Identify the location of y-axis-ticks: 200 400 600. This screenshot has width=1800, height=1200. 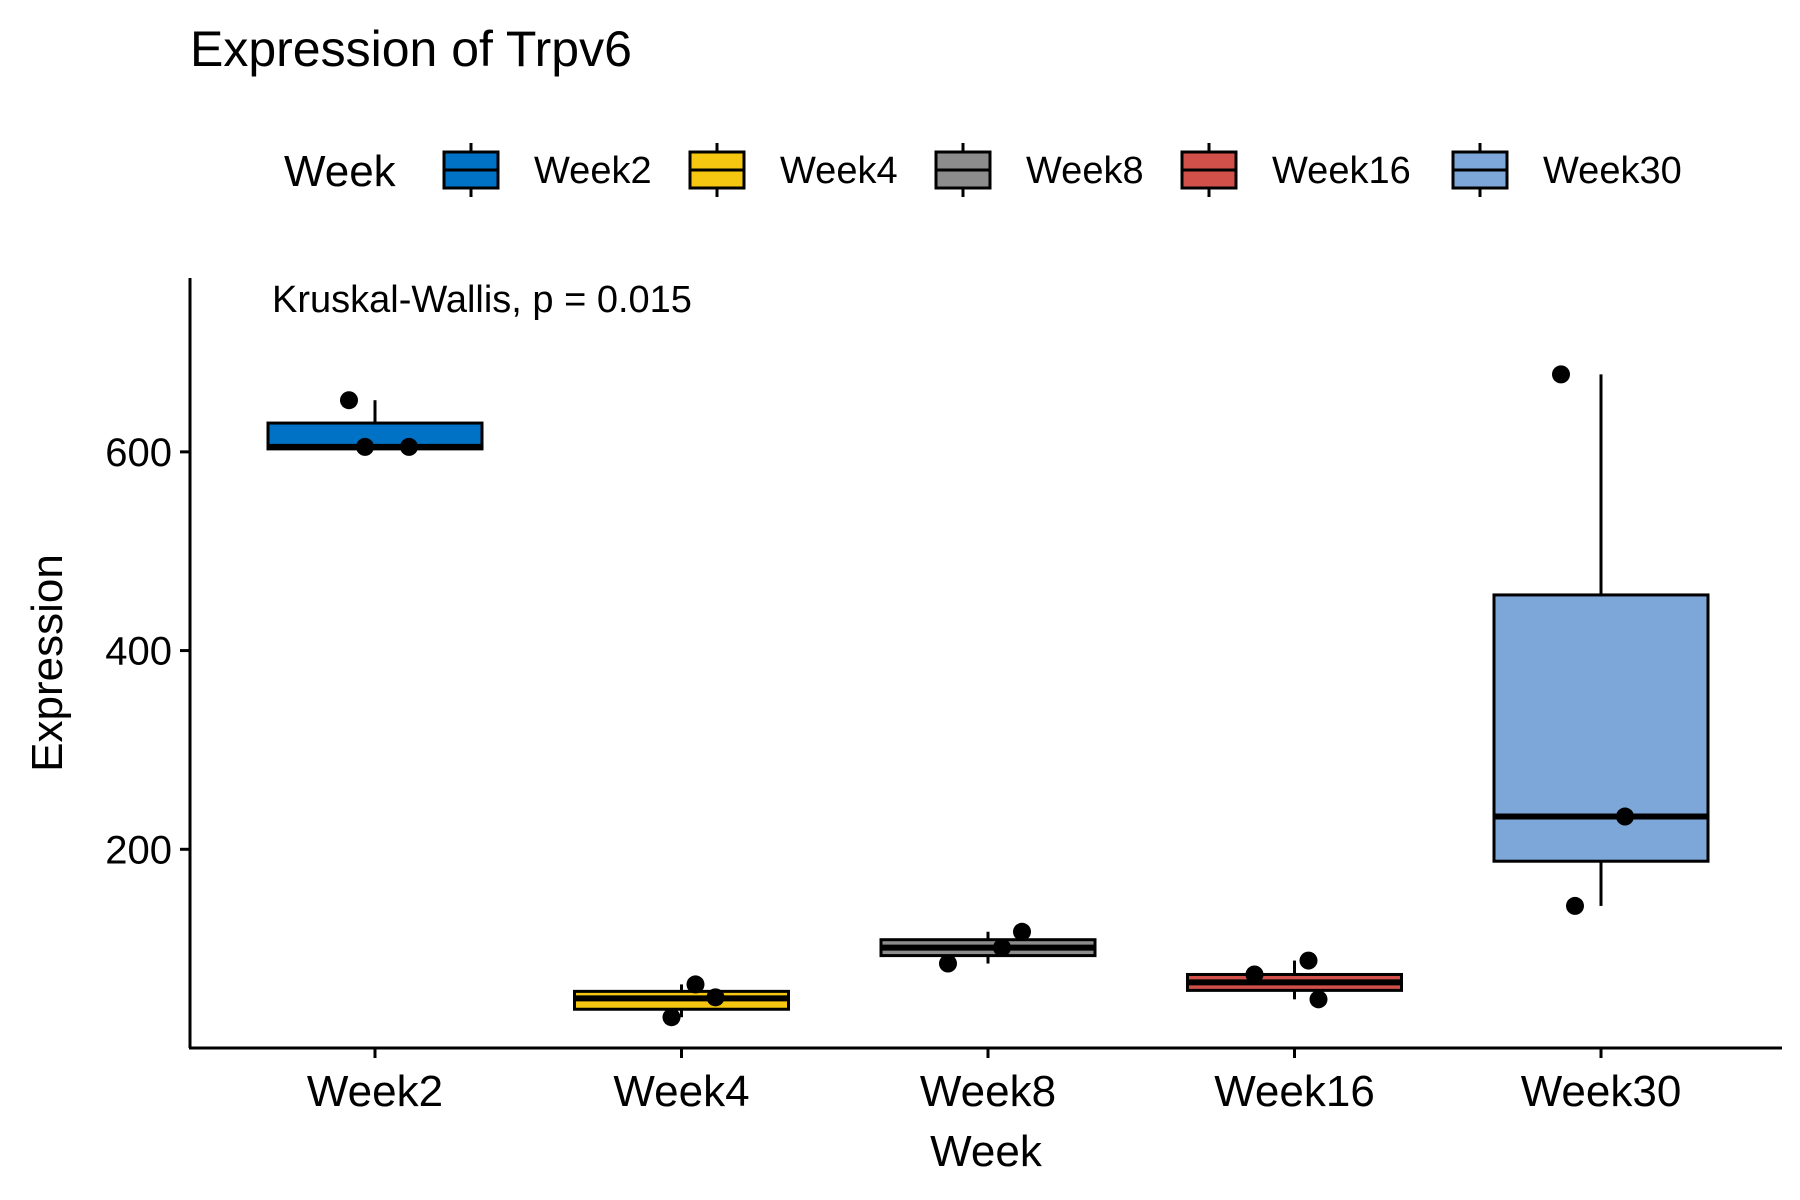
(147, 651).